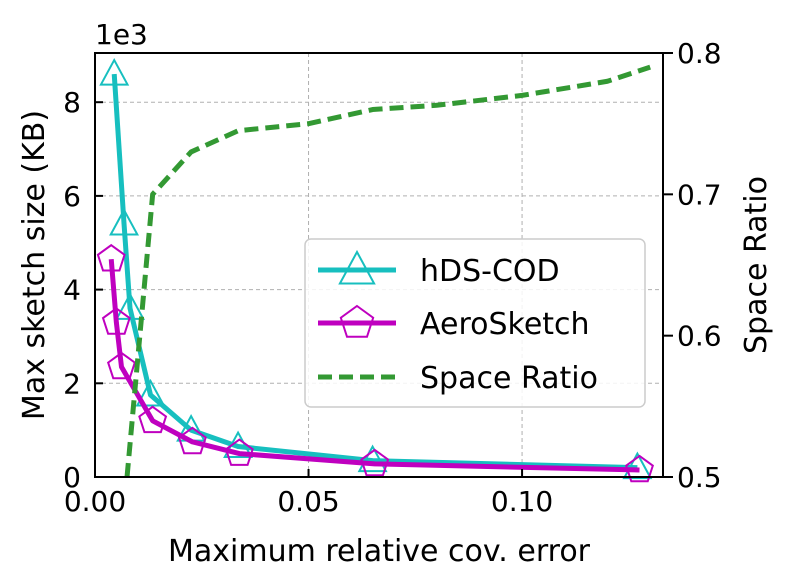  What do you see at coordinates (308, 501) in the screenshot?
I see `x-tick-label: 0.05` at bounding box center [308, 501].